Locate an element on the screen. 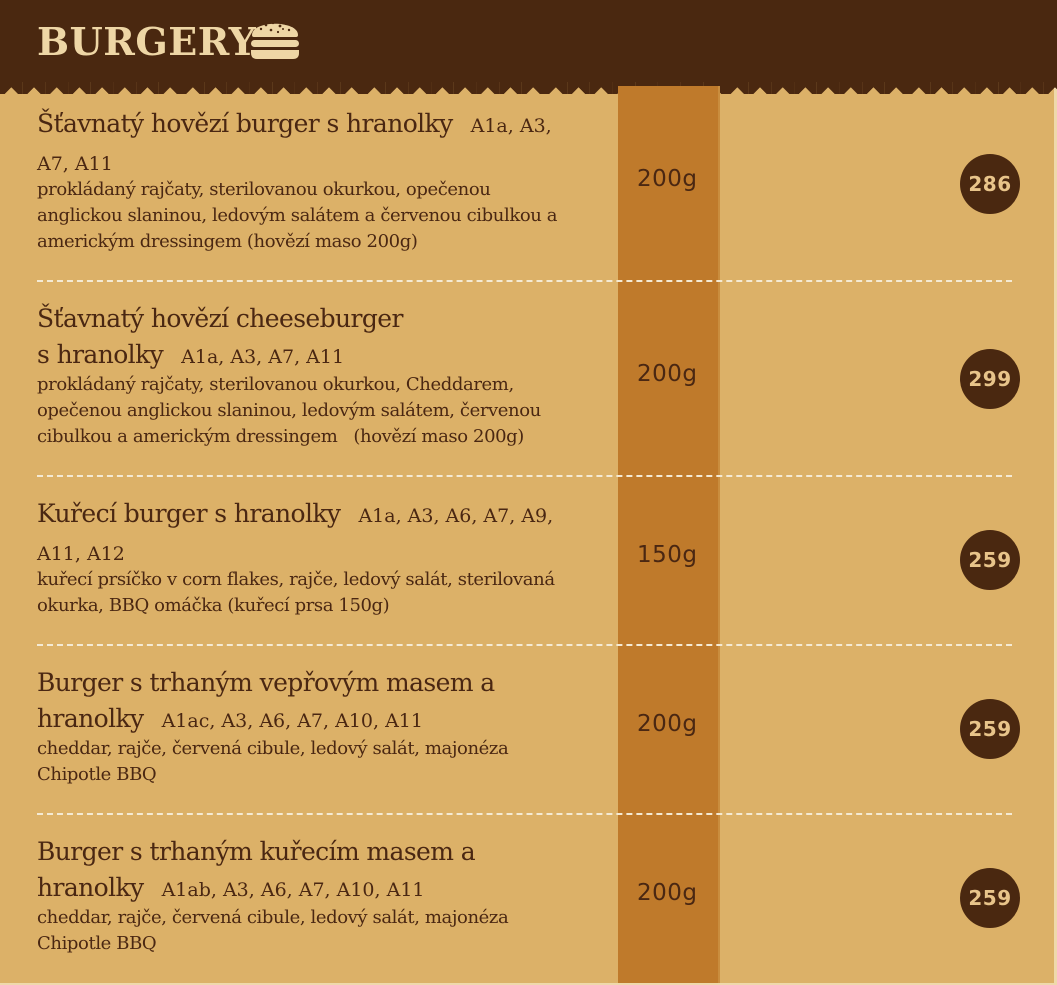 The height and width of the screenshot is (985, 1057). item-allergens-cont: A11, A12 is located at coordinates (81, 554).